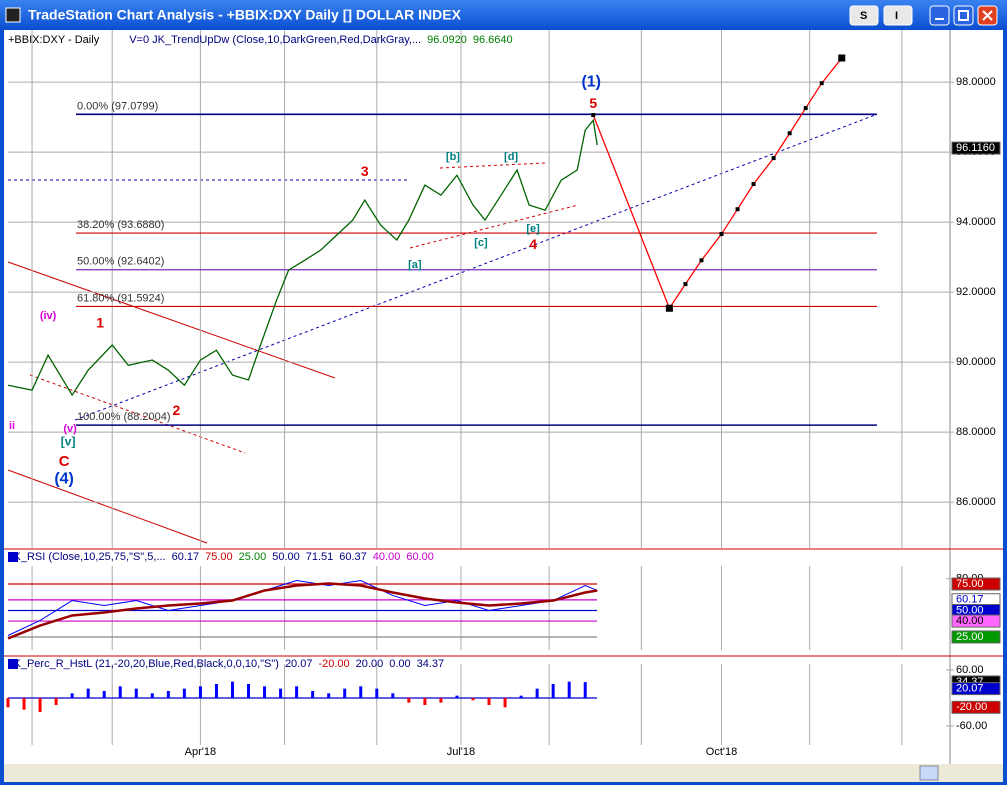  What do you see at coordinates (511, 157) in the screenshot?
I see `wave-label: [d]` at bounding box center [511, 157].